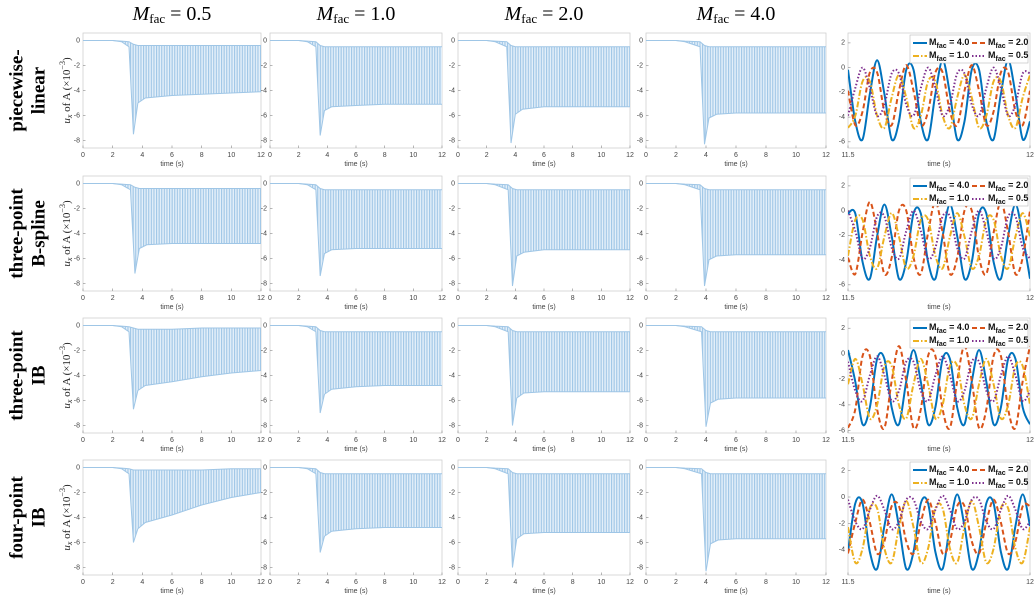 This screenshot has height=603, width=1035. I want to click on legend-label: Mfac = 4.0, so click(949, 328).